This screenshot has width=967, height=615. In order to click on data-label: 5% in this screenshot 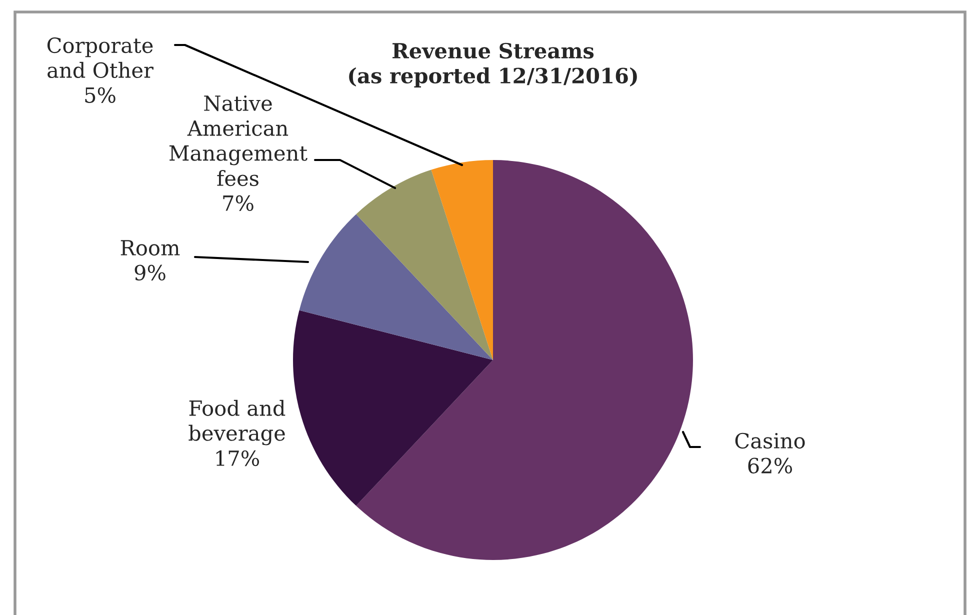, I will do `click(100, 95)`.